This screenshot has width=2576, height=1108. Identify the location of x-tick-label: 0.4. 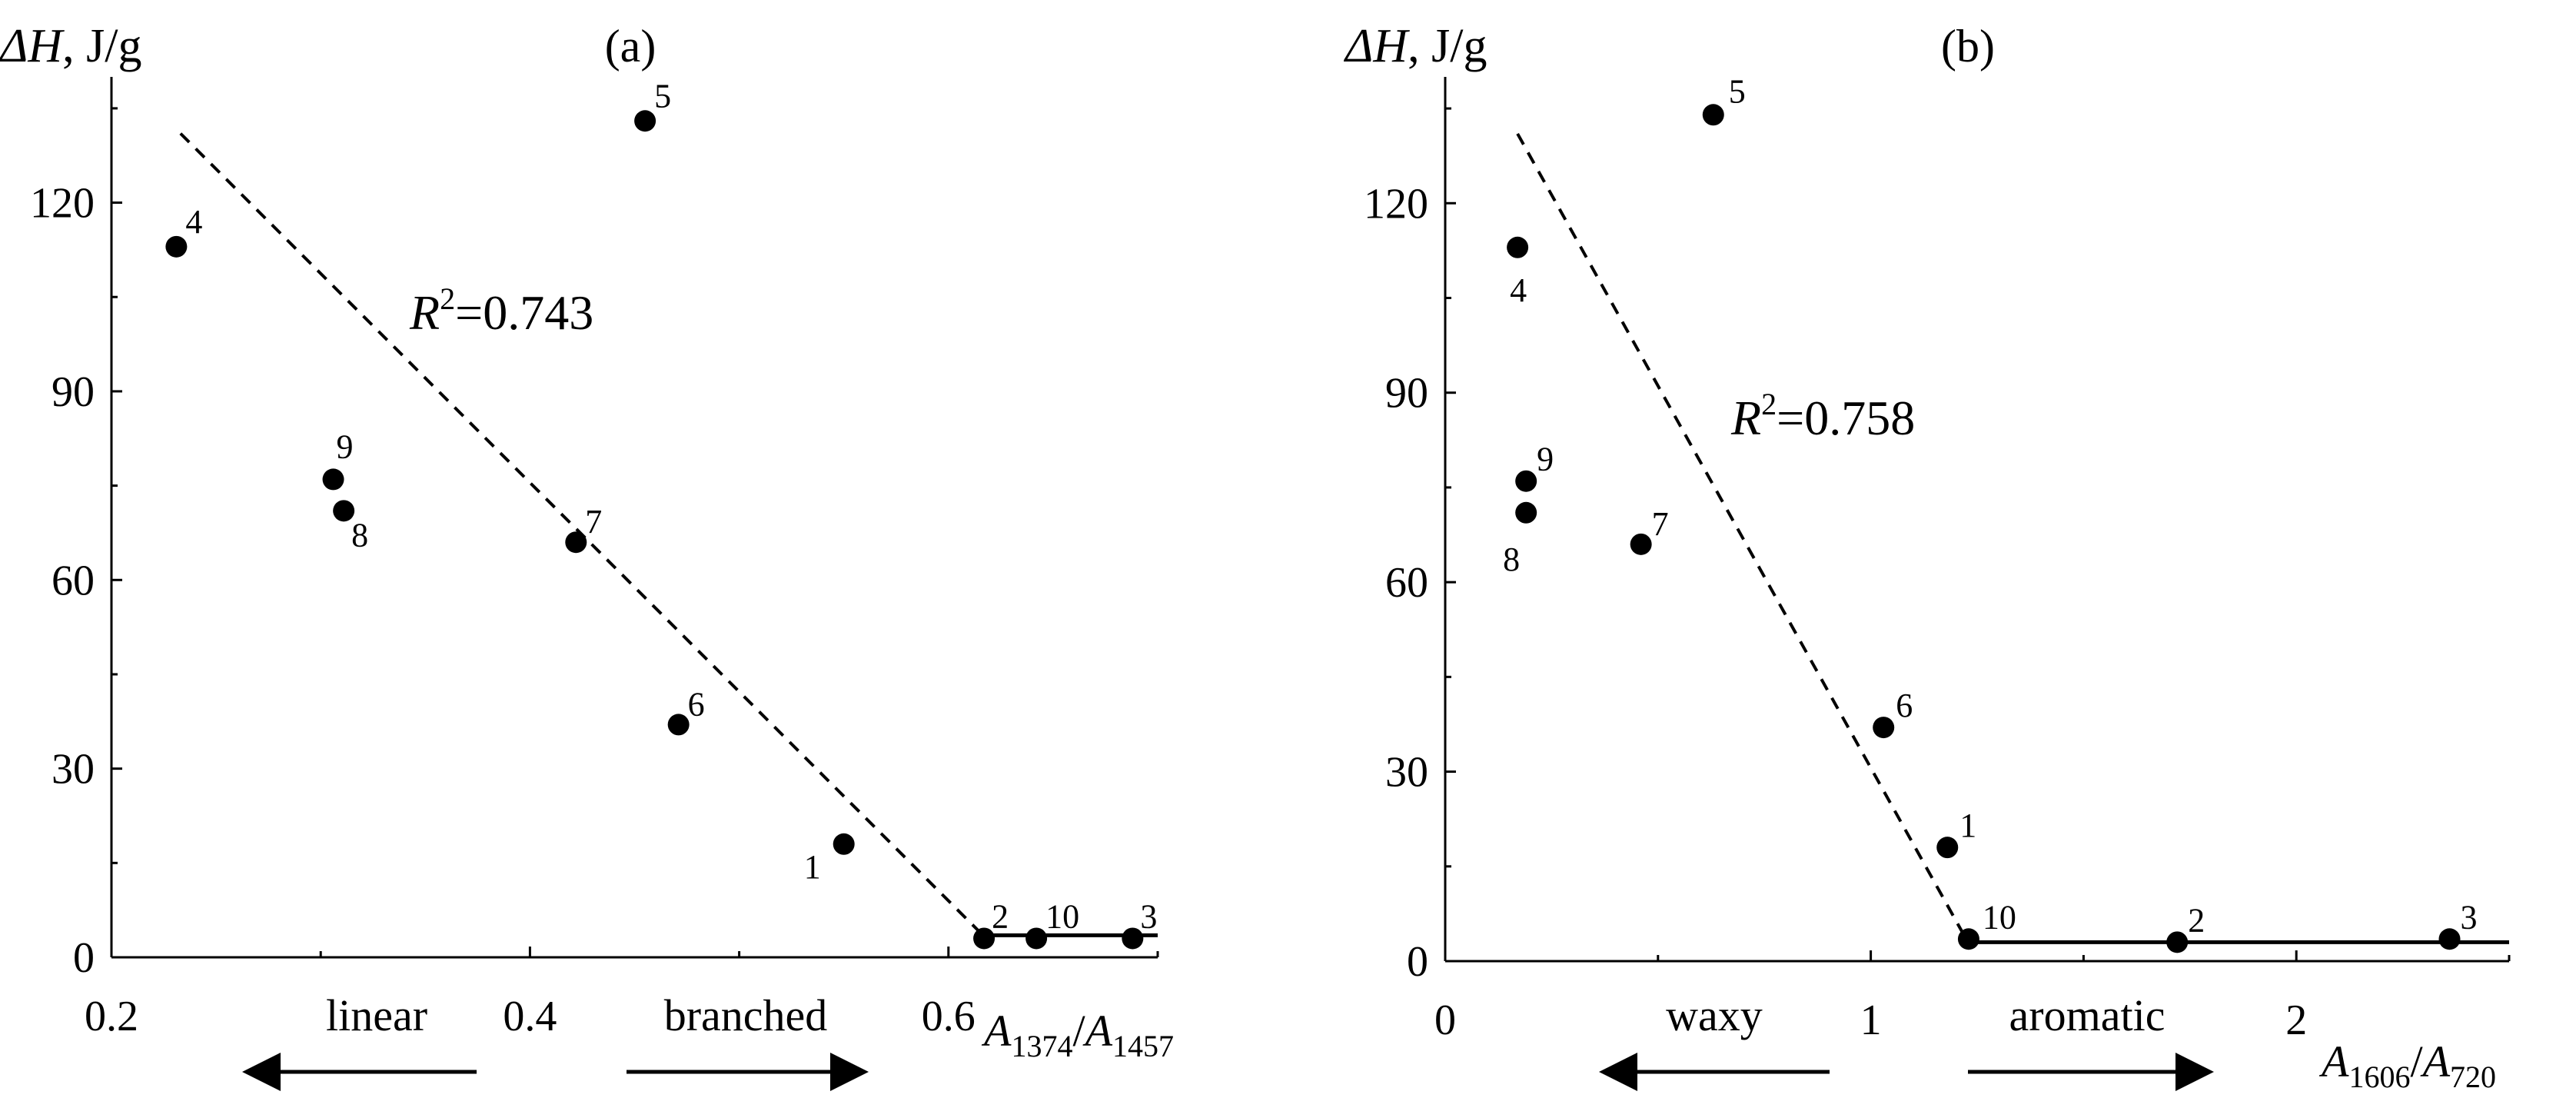
(530, 1017).